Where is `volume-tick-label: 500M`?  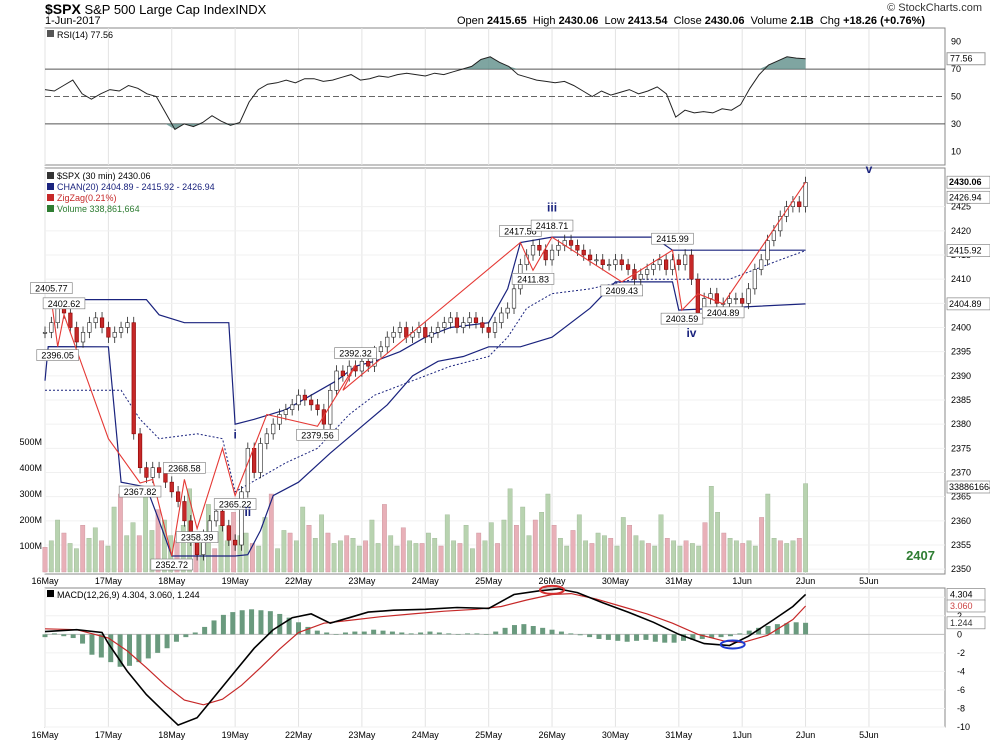
volume-tick-label: 500M is located at coordinates (30, 442).